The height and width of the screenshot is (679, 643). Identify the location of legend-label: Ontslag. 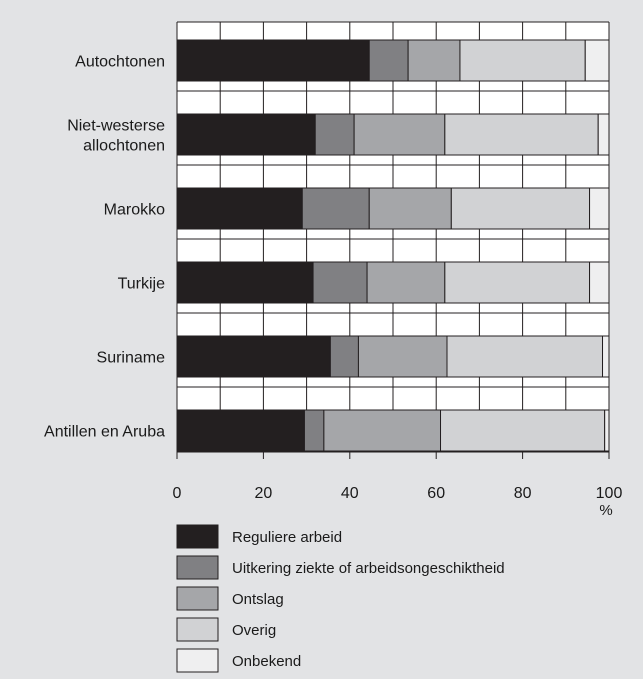
(258, 599).